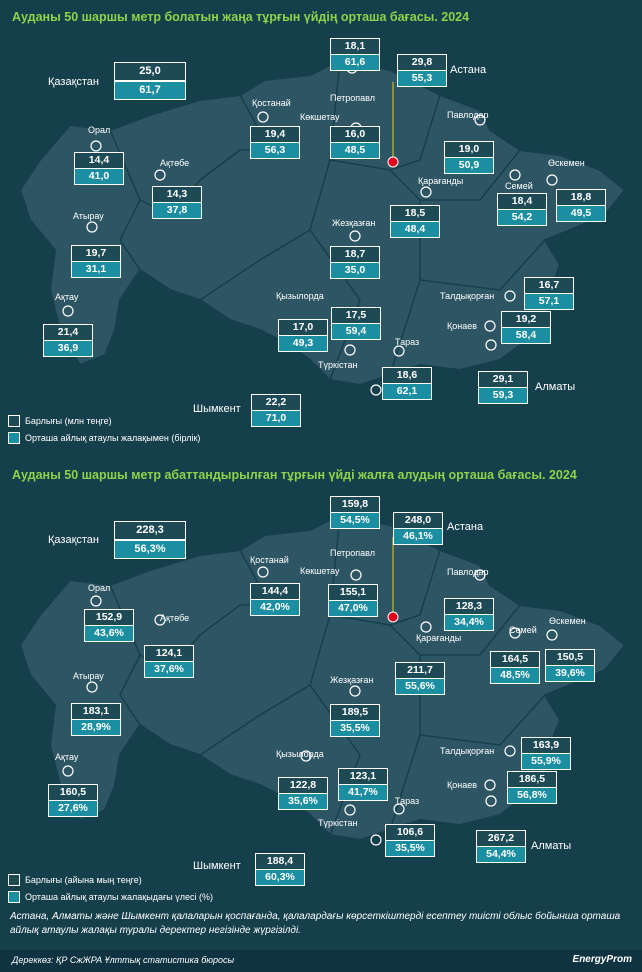  Describe the element at coordinates (418, 520) in the screenshot. I see `box-astana-top: 248,0` at that location.